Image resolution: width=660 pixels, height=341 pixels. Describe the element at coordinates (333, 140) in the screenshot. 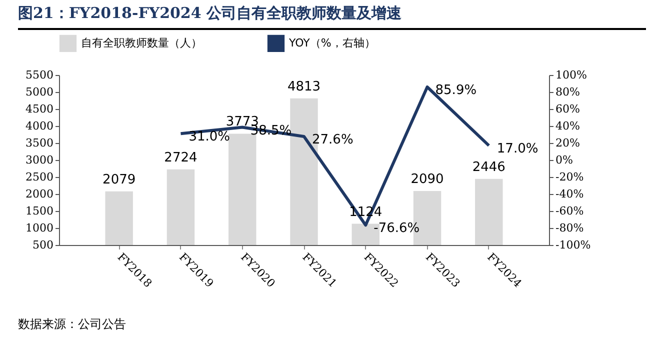

I see `data-label: 27.6%` at that location.